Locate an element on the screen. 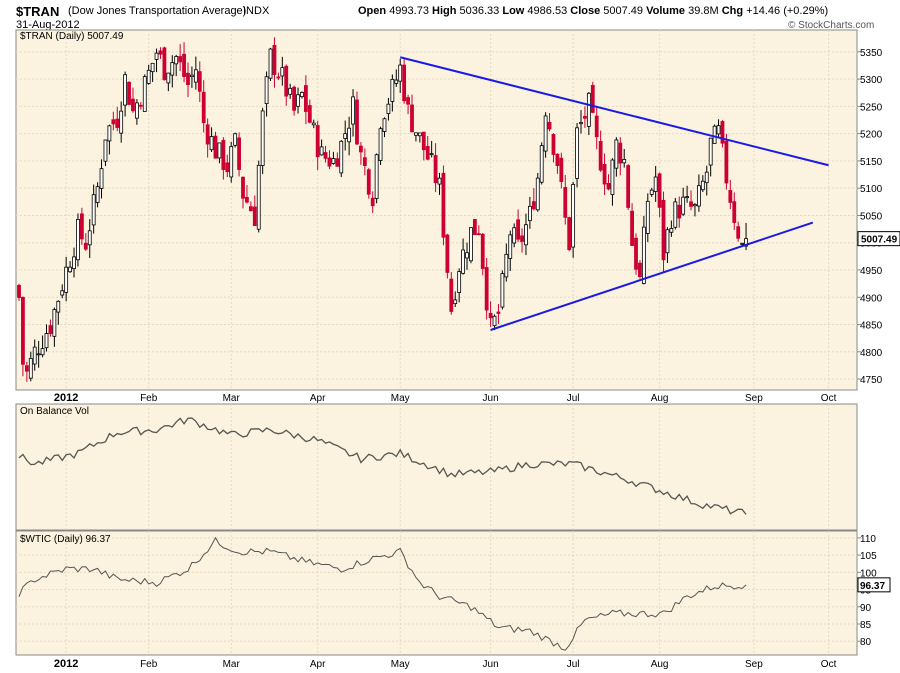  low-value: 4986.53 is located at coordinates (547, 11).